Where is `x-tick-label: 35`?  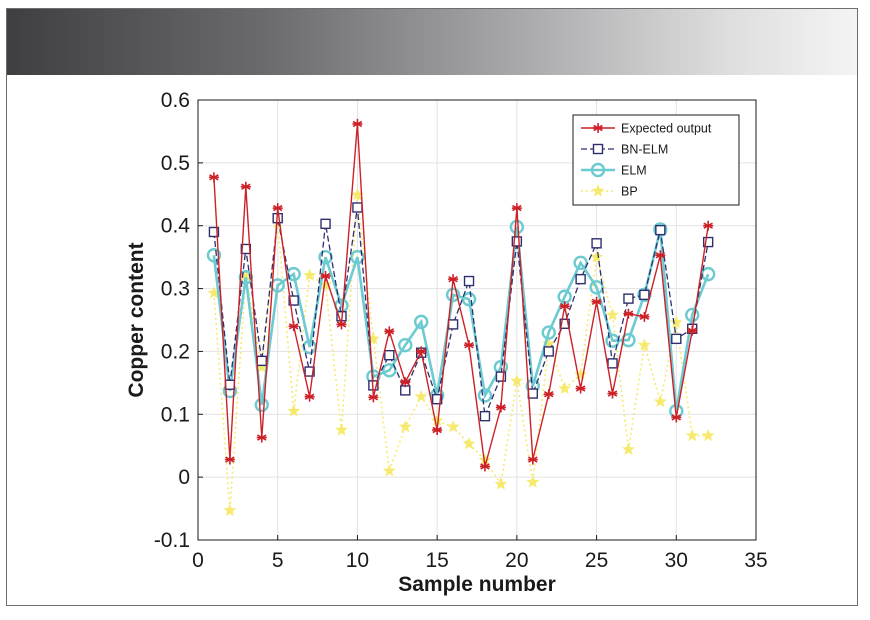
x-tick-label: 35 is located at coordinates (755, 560).